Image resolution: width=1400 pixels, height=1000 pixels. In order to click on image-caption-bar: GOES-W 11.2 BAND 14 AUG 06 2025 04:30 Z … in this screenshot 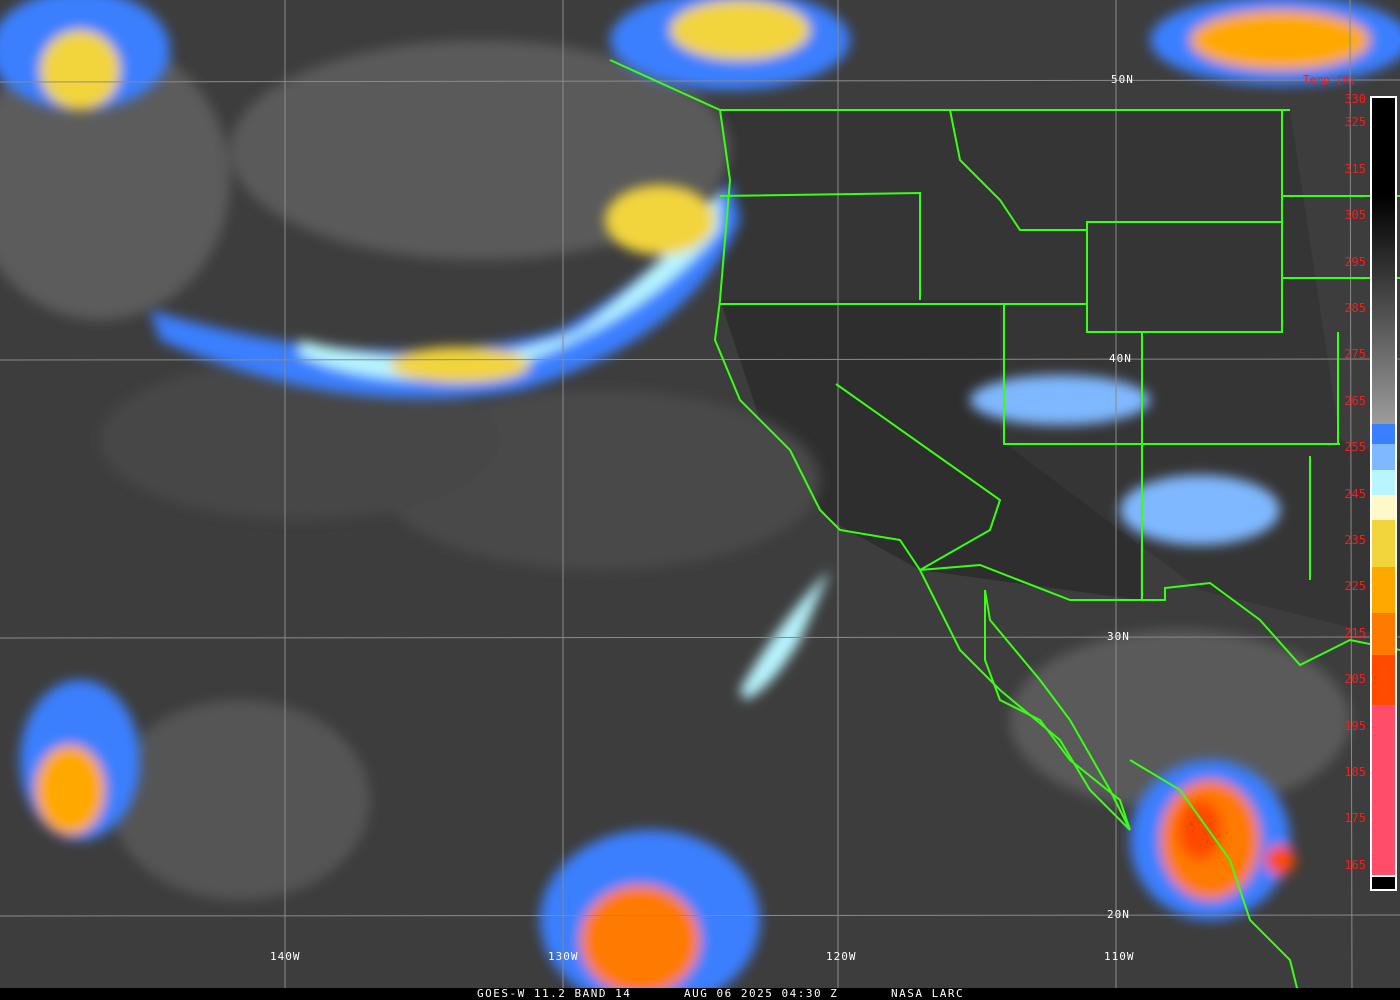, I will do `click(700, 994)`.